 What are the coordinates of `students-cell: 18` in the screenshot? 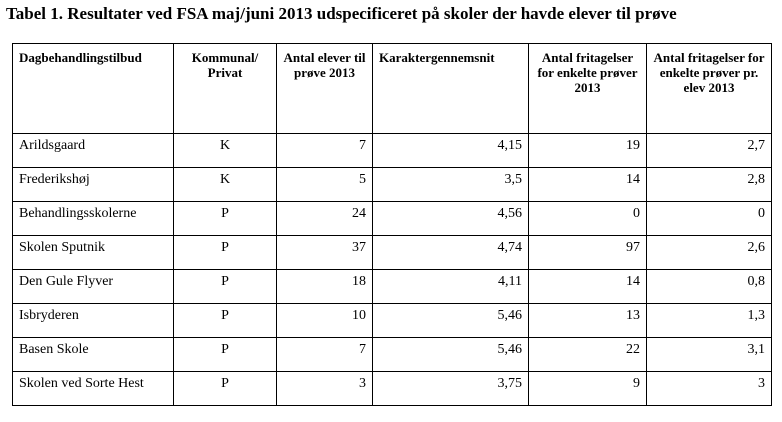 It's located at (324, 286).